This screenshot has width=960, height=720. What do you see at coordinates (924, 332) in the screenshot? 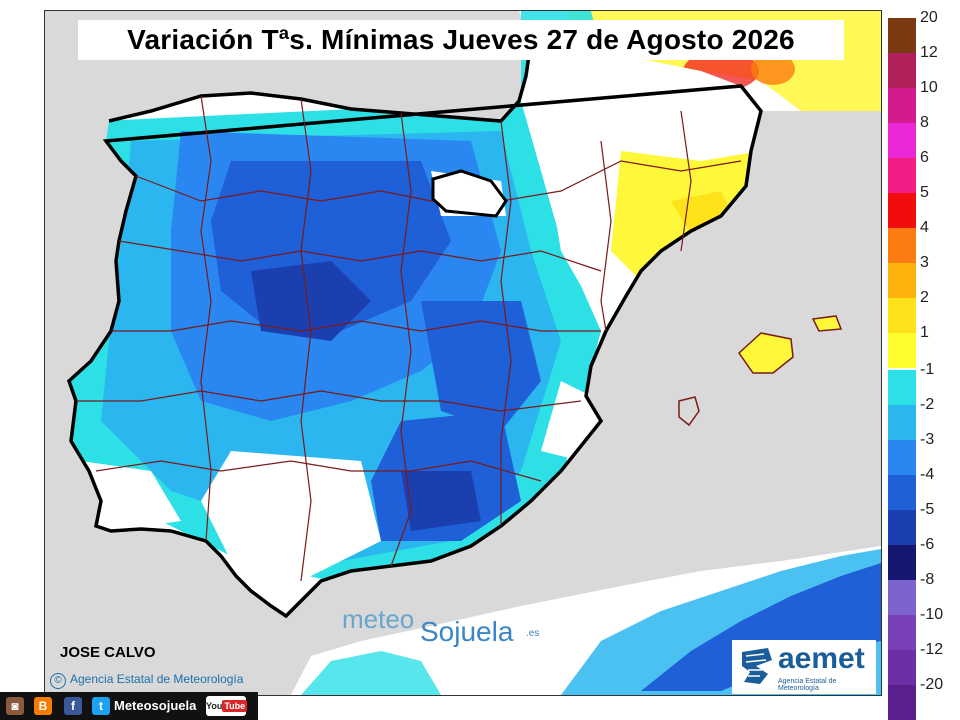
I see `legend-label: 1` at bounding box center [924, 332].